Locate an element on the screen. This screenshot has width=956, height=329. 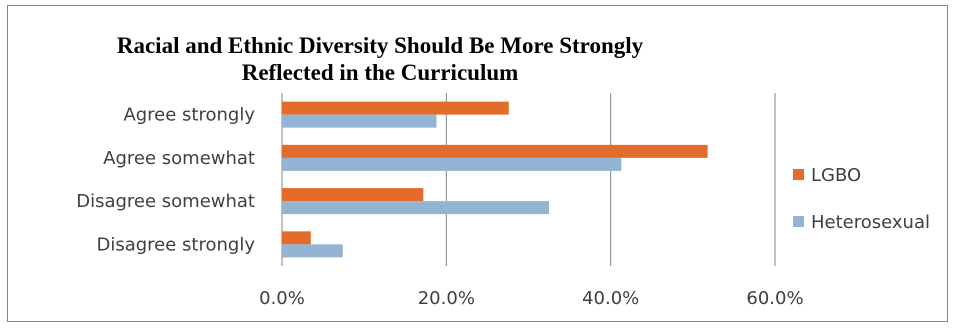
x-tick-label: 60.0% is located at coordinates (774, 298).